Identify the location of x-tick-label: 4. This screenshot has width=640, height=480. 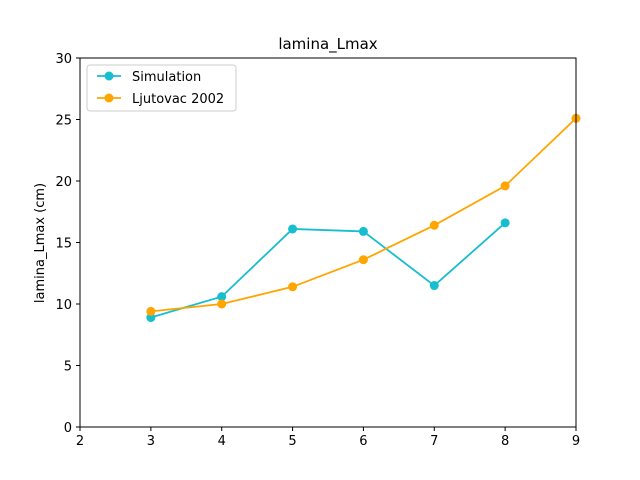
(222, 441).